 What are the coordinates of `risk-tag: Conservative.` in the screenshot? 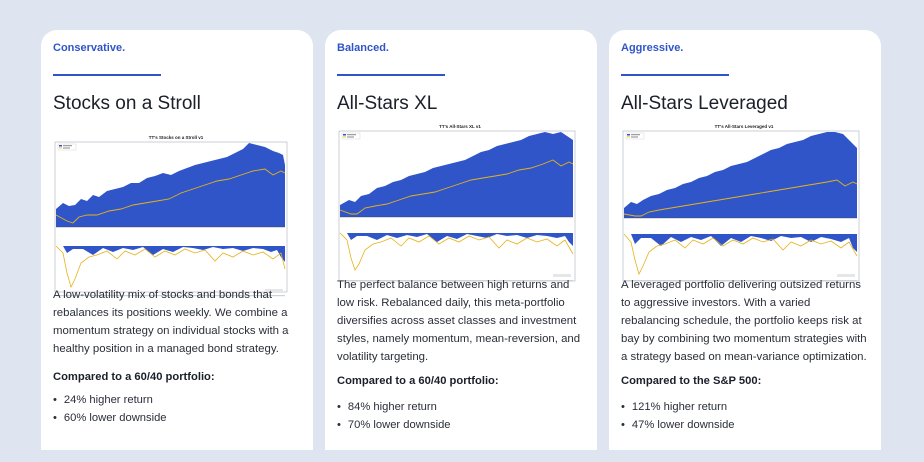 It's located at (89, 48).